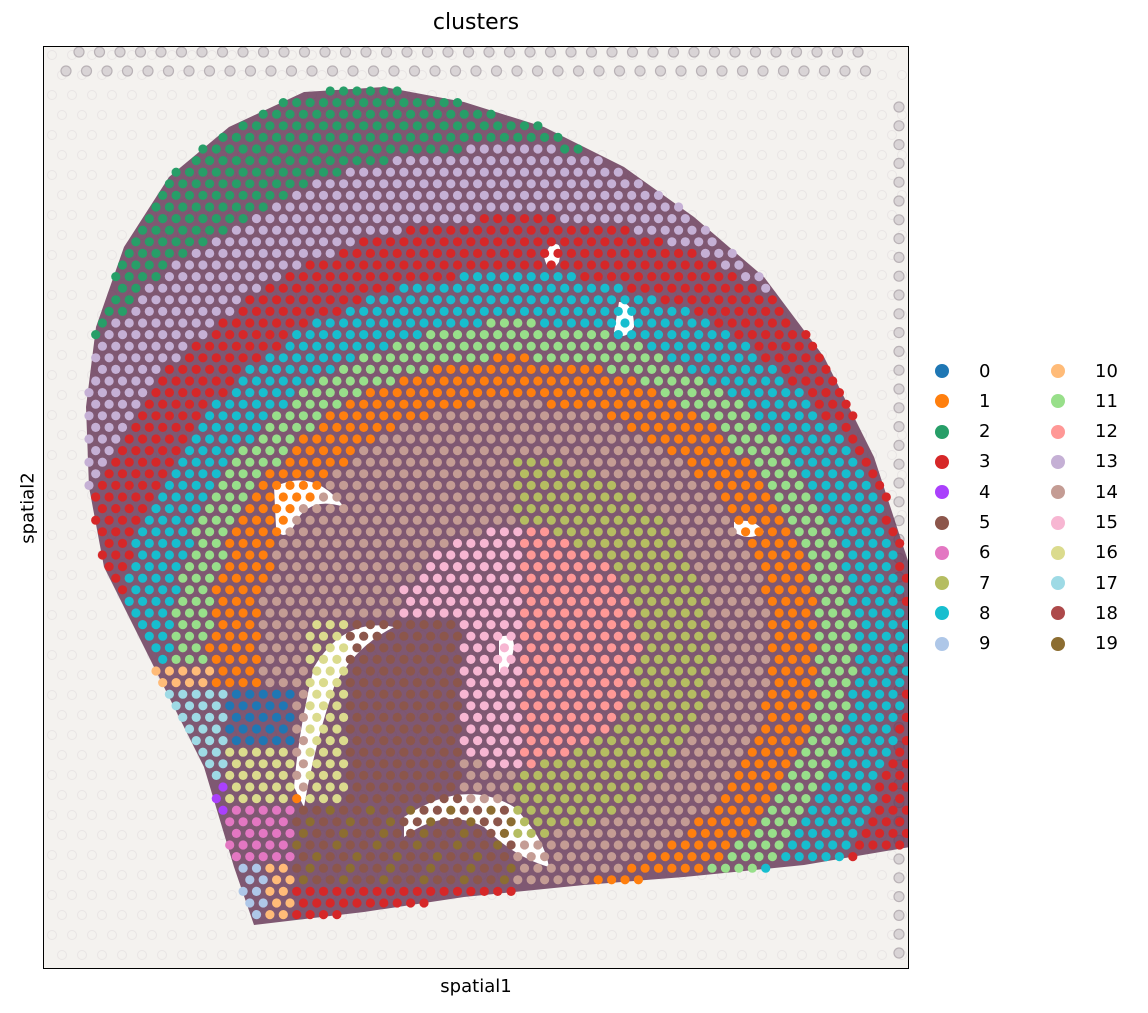 The height and width of the screenshot is (1013, 1148). What do you see at coordinates (942, 613) in the screenshot?
I see `legend-swatch` at bounding box center [942, 613].